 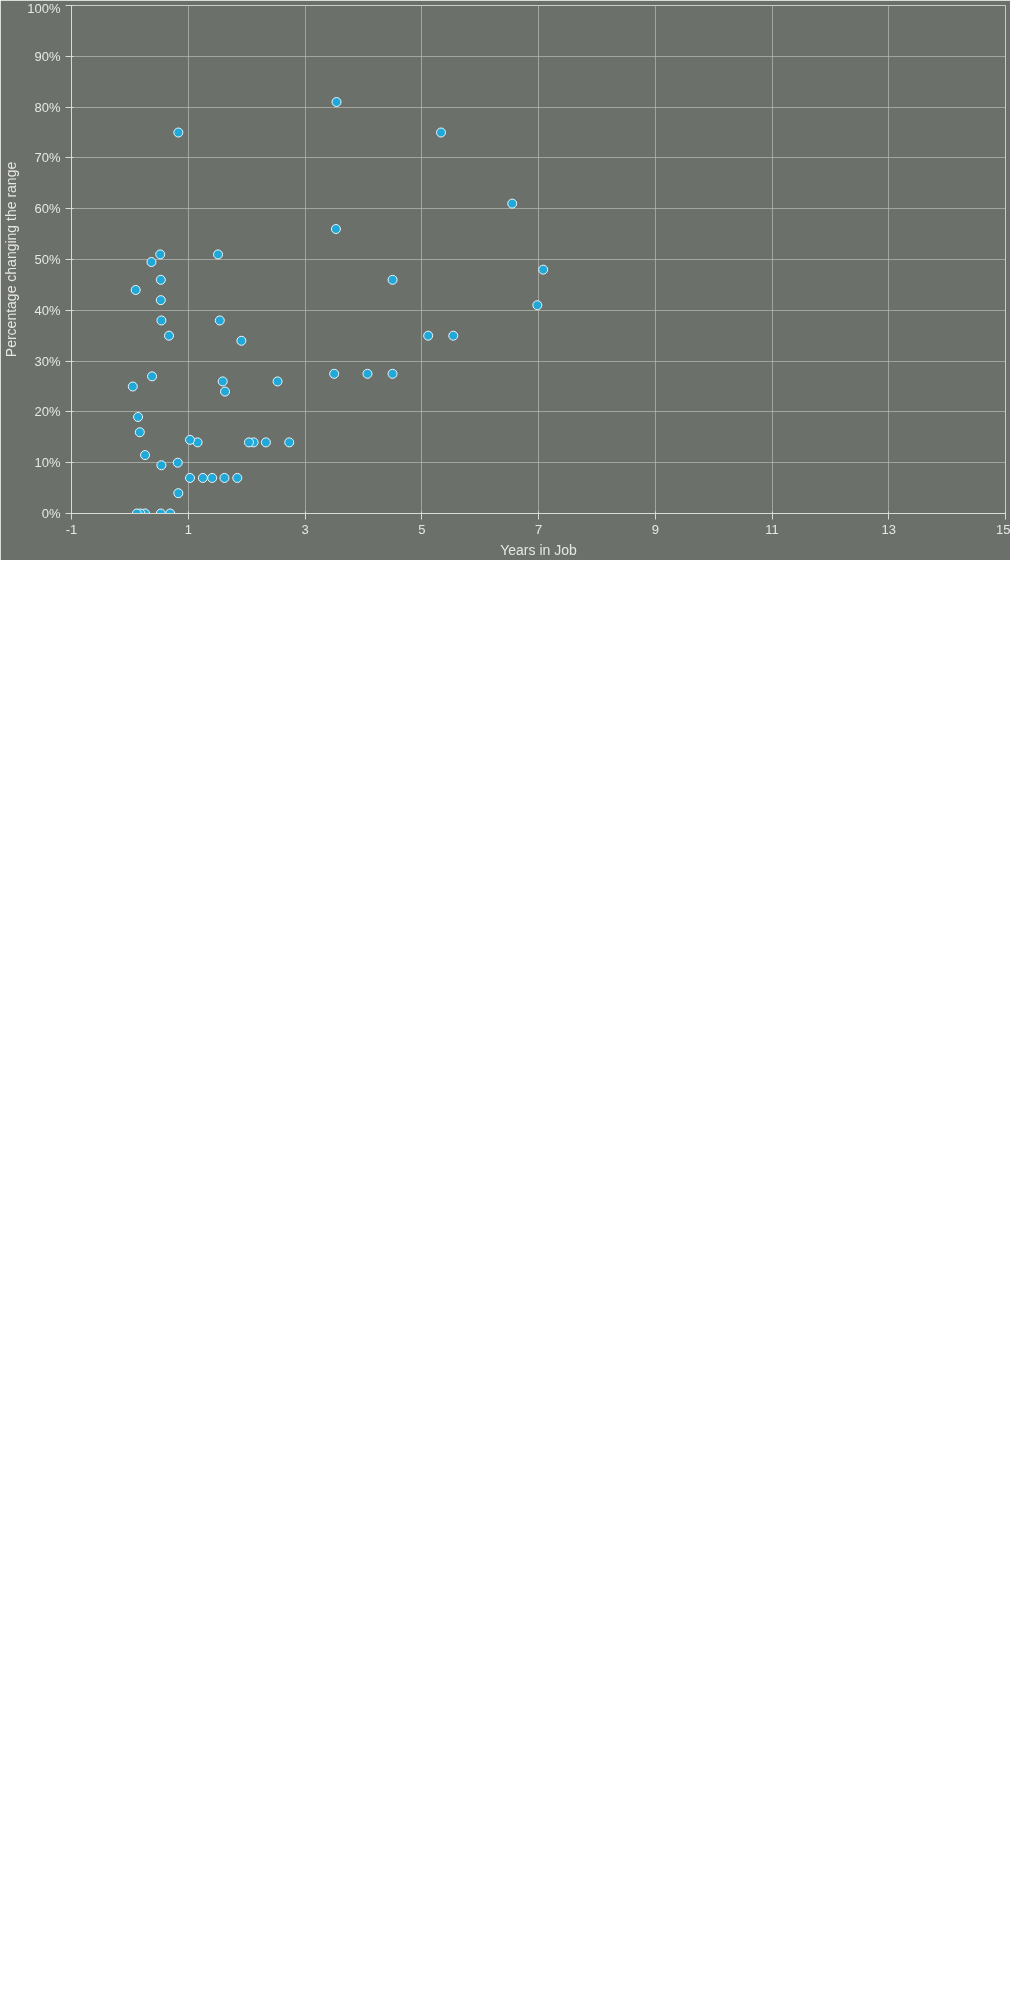 What do you see at coordinates (655, 529) in the screenshot?
I see `x-tick-label: 9` at bounding box center [655, 529].